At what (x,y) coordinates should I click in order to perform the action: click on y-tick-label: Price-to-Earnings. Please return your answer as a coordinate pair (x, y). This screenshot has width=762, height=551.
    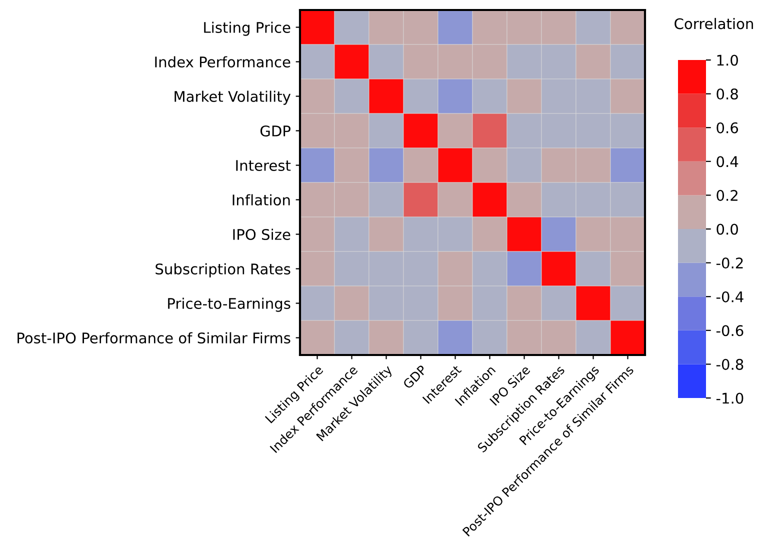
    Looking at the image, I should click on (229, 305).